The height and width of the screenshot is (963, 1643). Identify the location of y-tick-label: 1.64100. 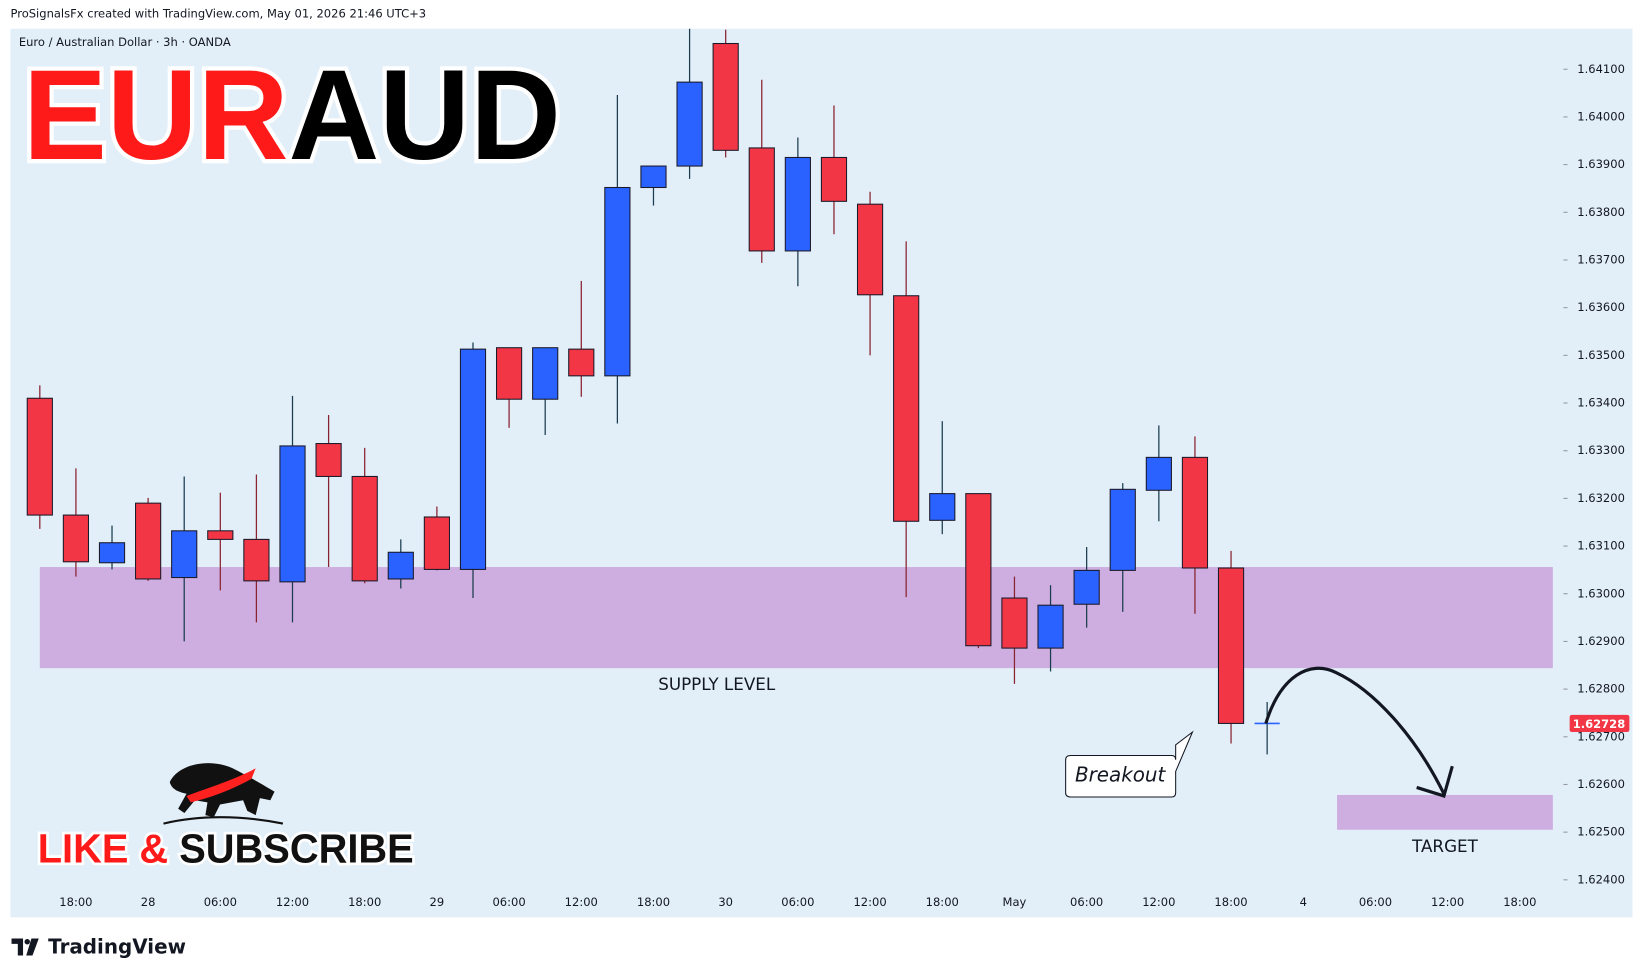
(1601, 69).